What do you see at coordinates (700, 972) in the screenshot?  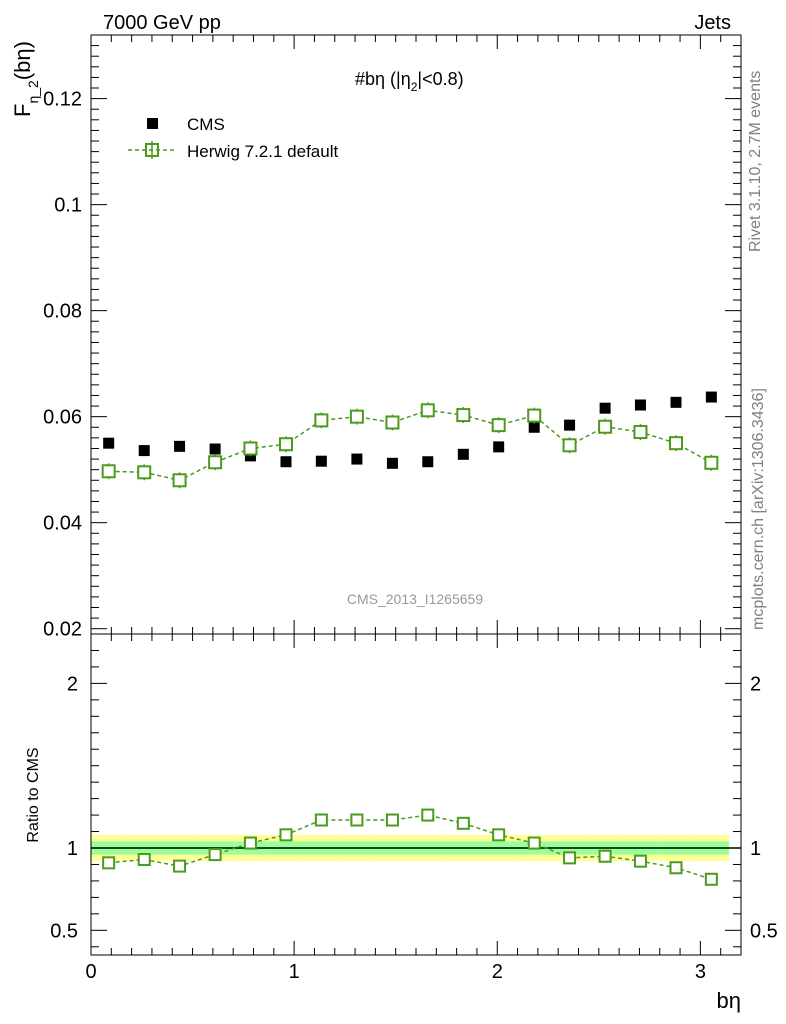 I see `x-tick-label: 3` at bounding box center [700, 972].